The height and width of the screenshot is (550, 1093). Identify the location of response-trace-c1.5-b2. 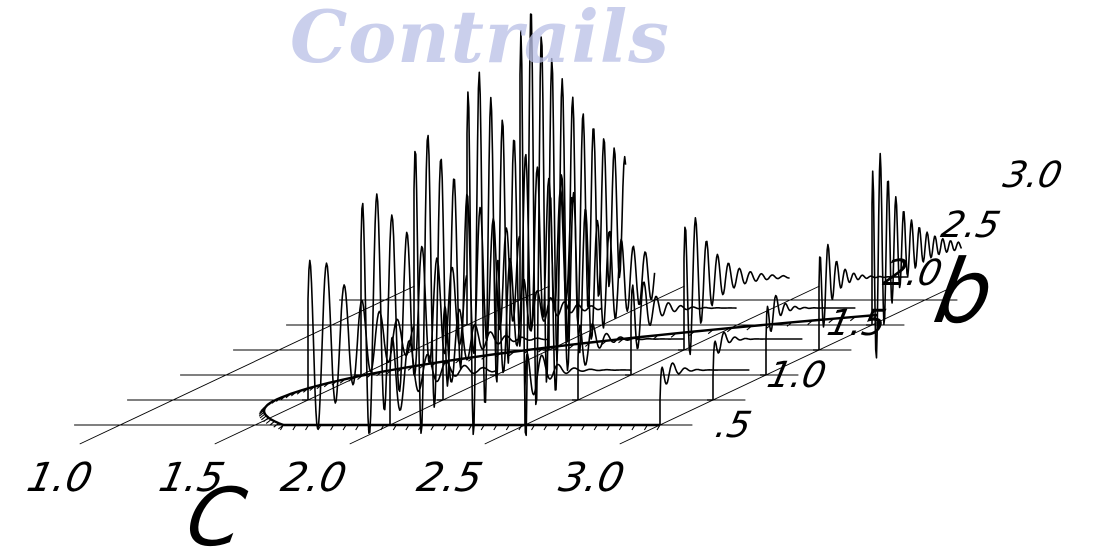
(464, 284).